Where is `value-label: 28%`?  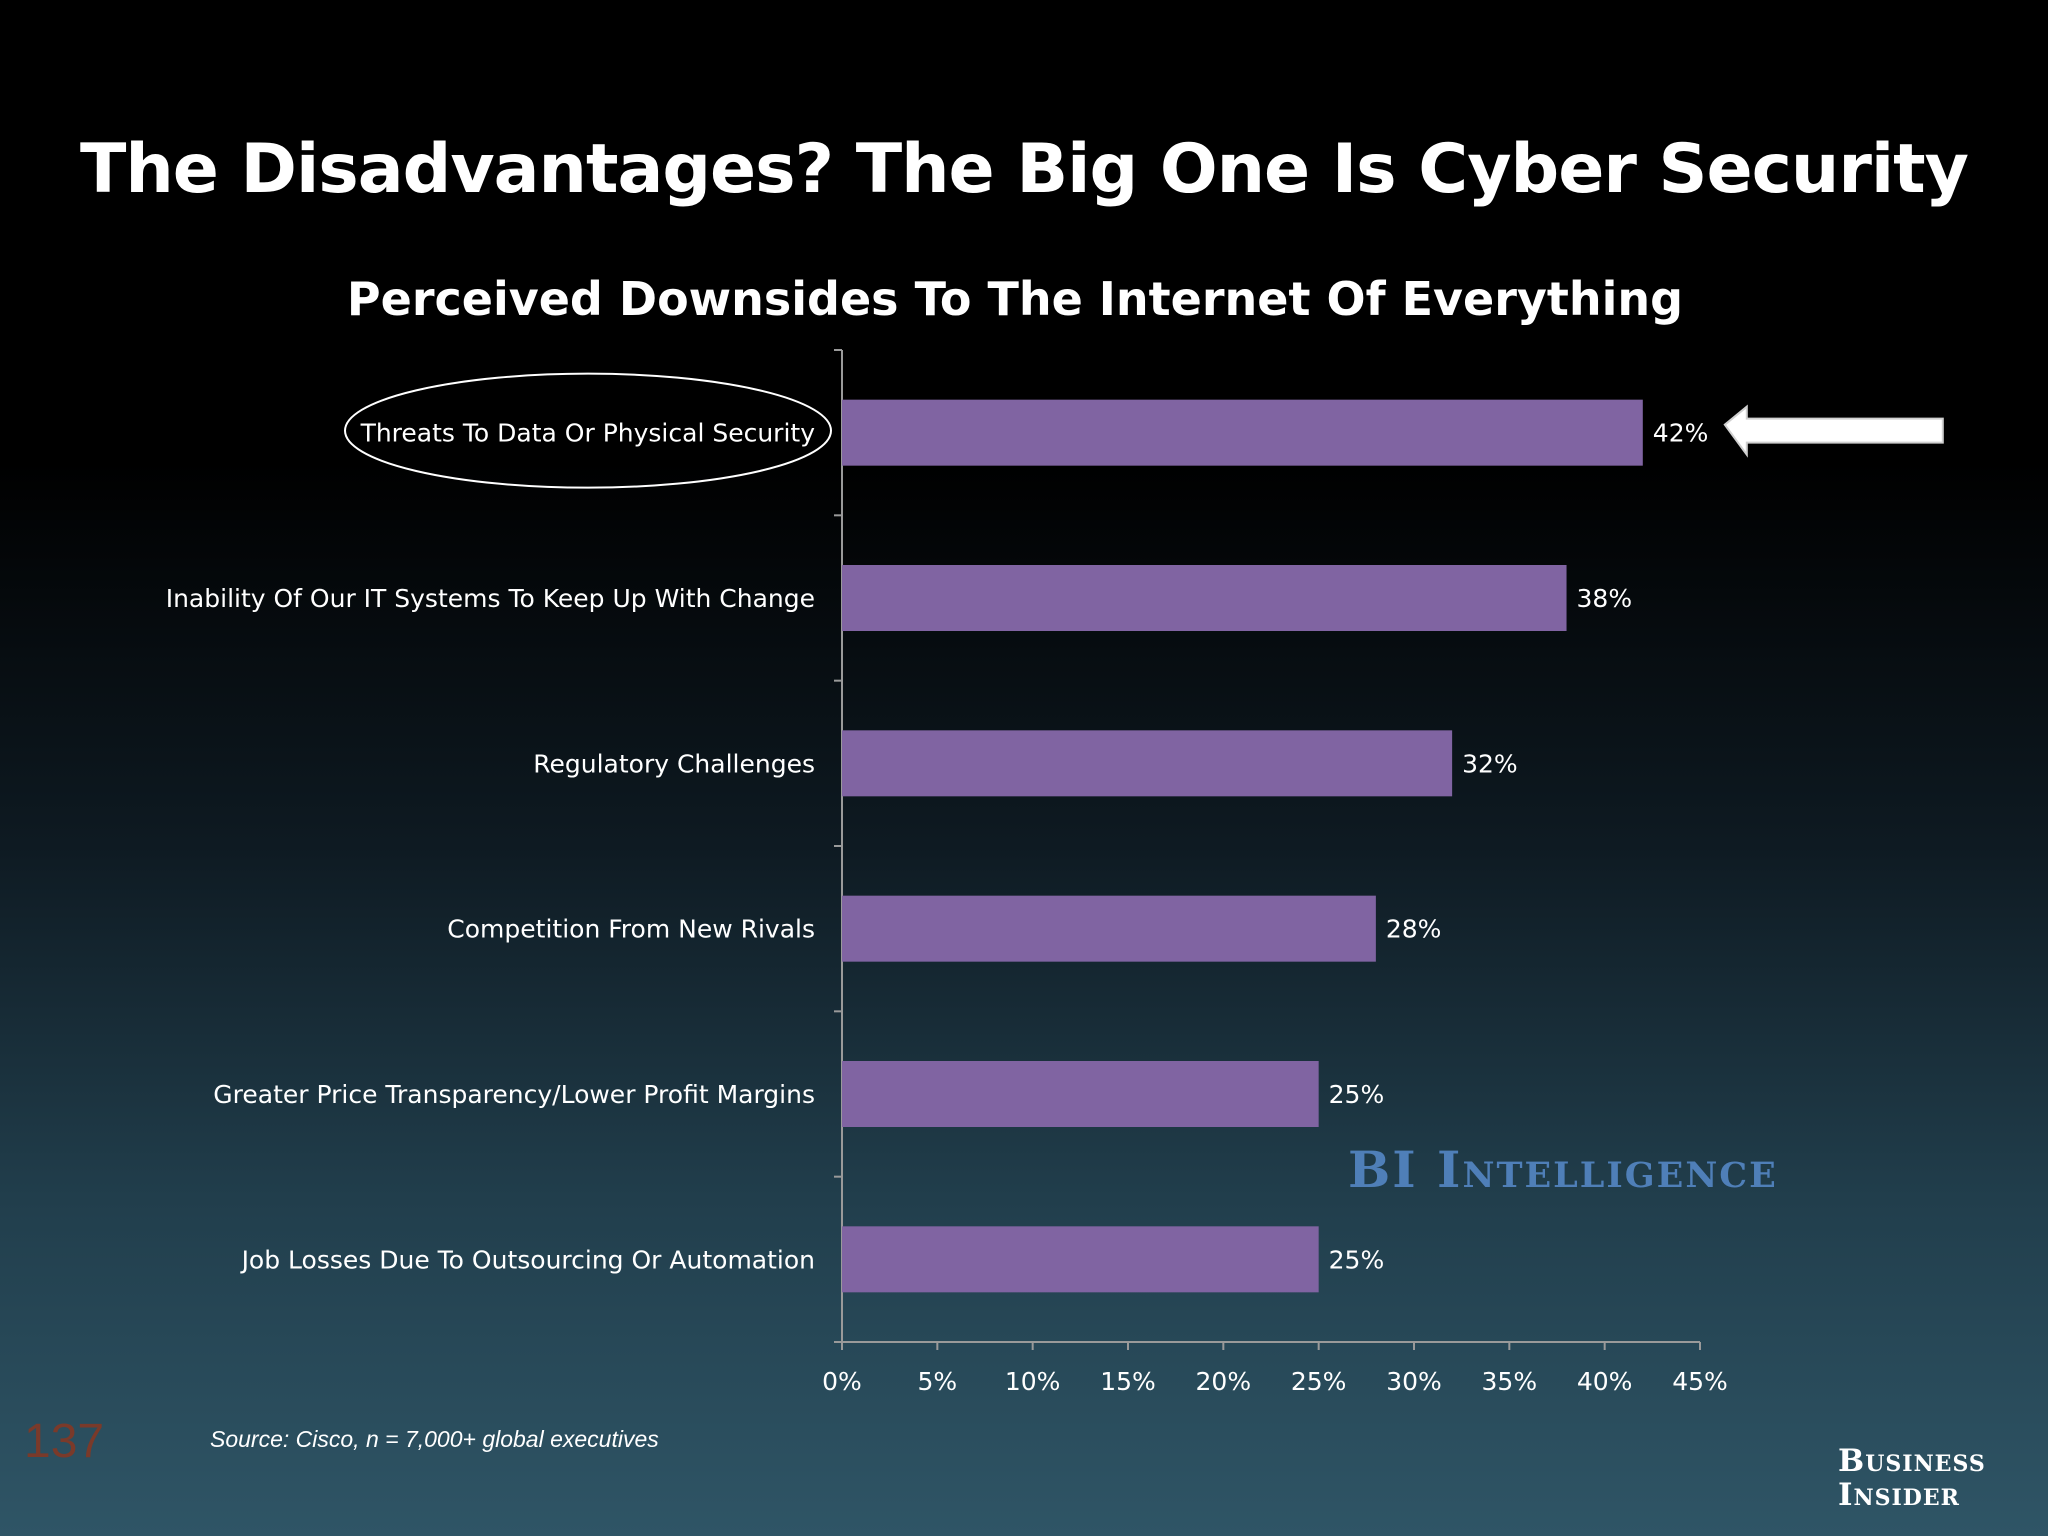 value-label: 28% is located at coordinates (1414, 929).